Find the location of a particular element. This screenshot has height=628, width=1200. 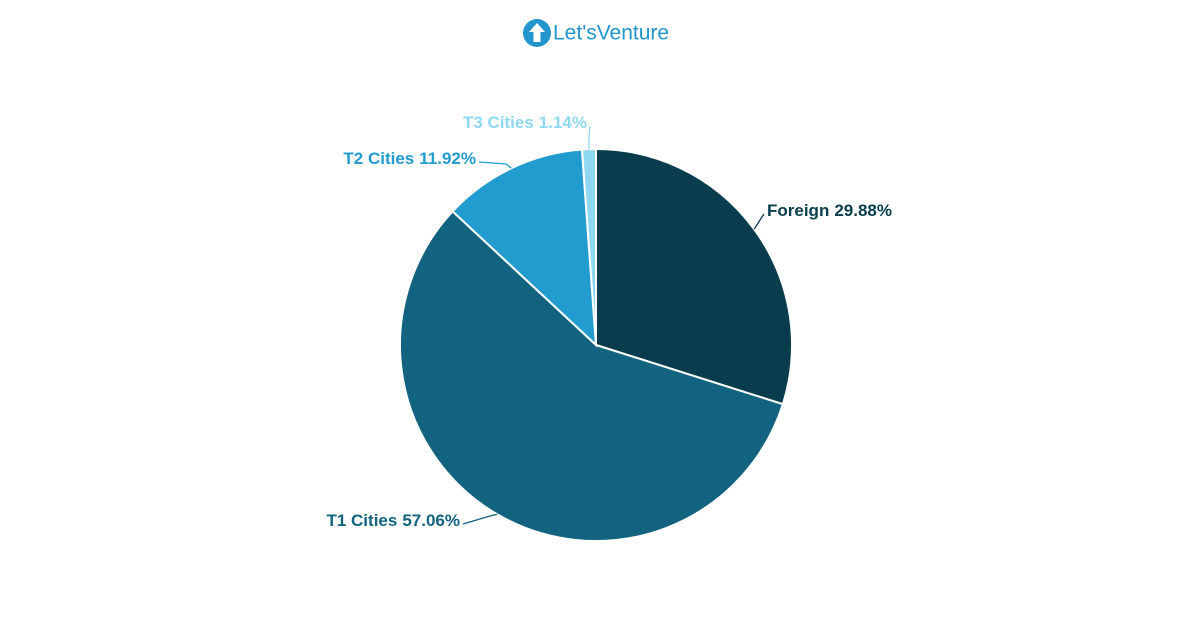

data-label: Foreign 29.88% is located at coordinates (829, 210).